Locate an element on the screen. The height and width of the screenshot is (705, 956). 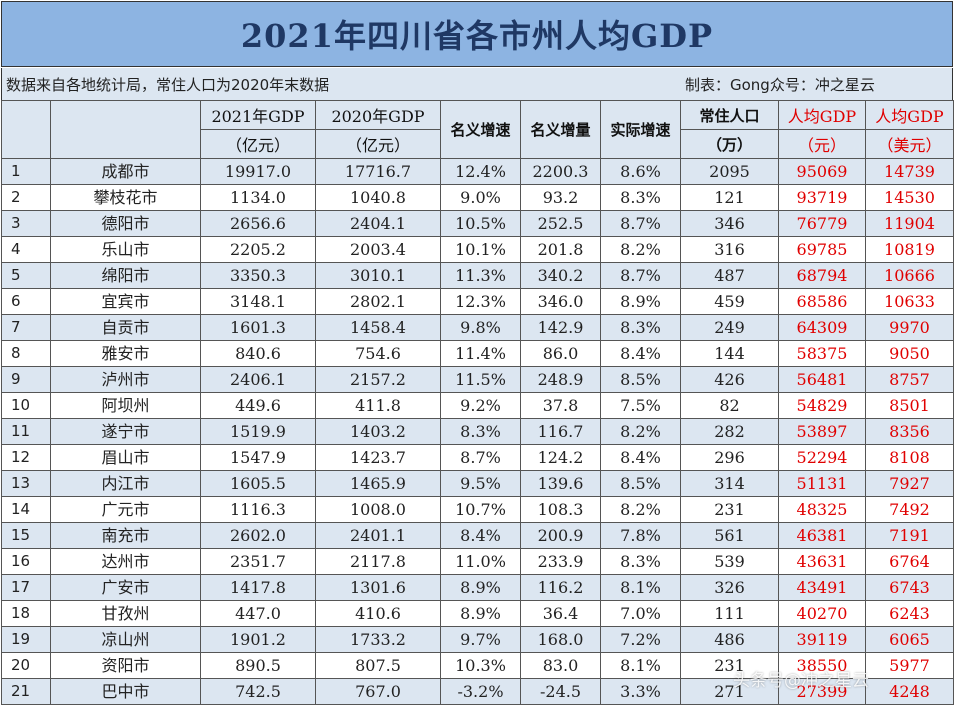
cell-gdp-2020: 17716.7 is located at coordinates (378, 171).